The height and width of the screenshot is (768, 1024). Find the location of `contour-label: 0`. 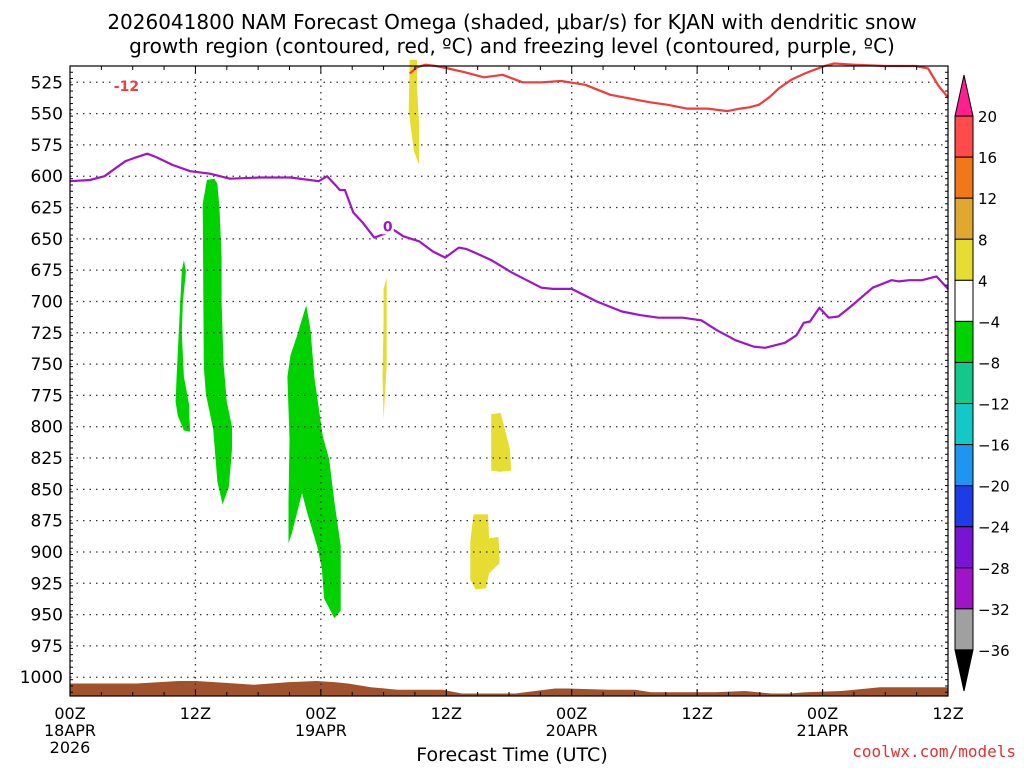

contour-label: 0 is located at coordinates (388, 227).